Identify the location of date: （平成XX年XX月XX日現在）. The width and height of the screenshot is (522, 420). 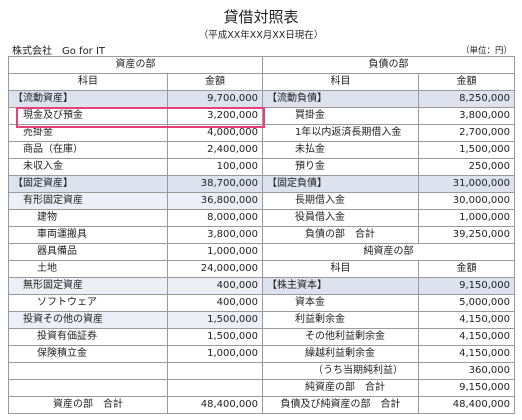
(261, 35).